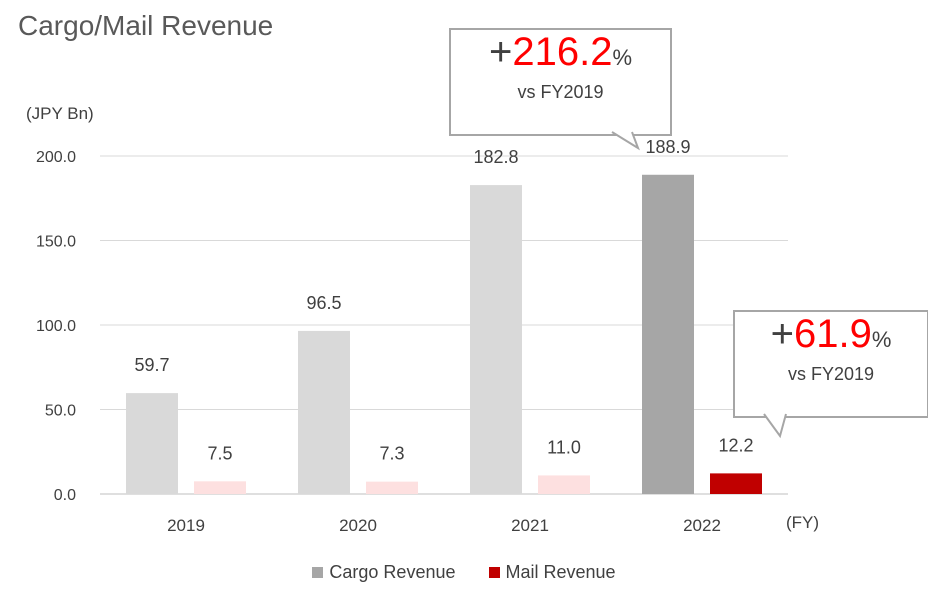 The image size is (928, 590). Describe the element at coordinates (782, 334) in the screenshot. I see `mail-growth-plus: +` at that location.